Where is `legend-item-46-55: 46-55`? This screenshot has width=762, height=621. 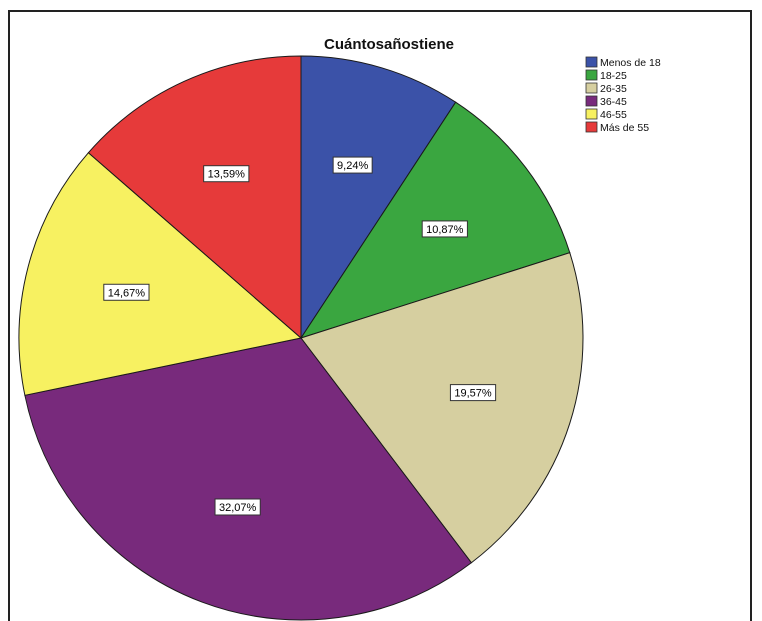
legend-item-46-55: 46-55 is located at coordinates (606, 114).